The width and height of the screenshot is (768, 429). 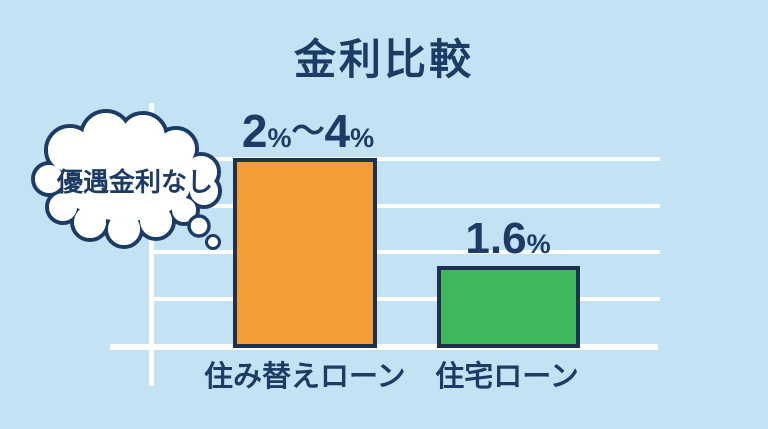 I want to click on range-tilde: 〜, so click(x=308, y=130).